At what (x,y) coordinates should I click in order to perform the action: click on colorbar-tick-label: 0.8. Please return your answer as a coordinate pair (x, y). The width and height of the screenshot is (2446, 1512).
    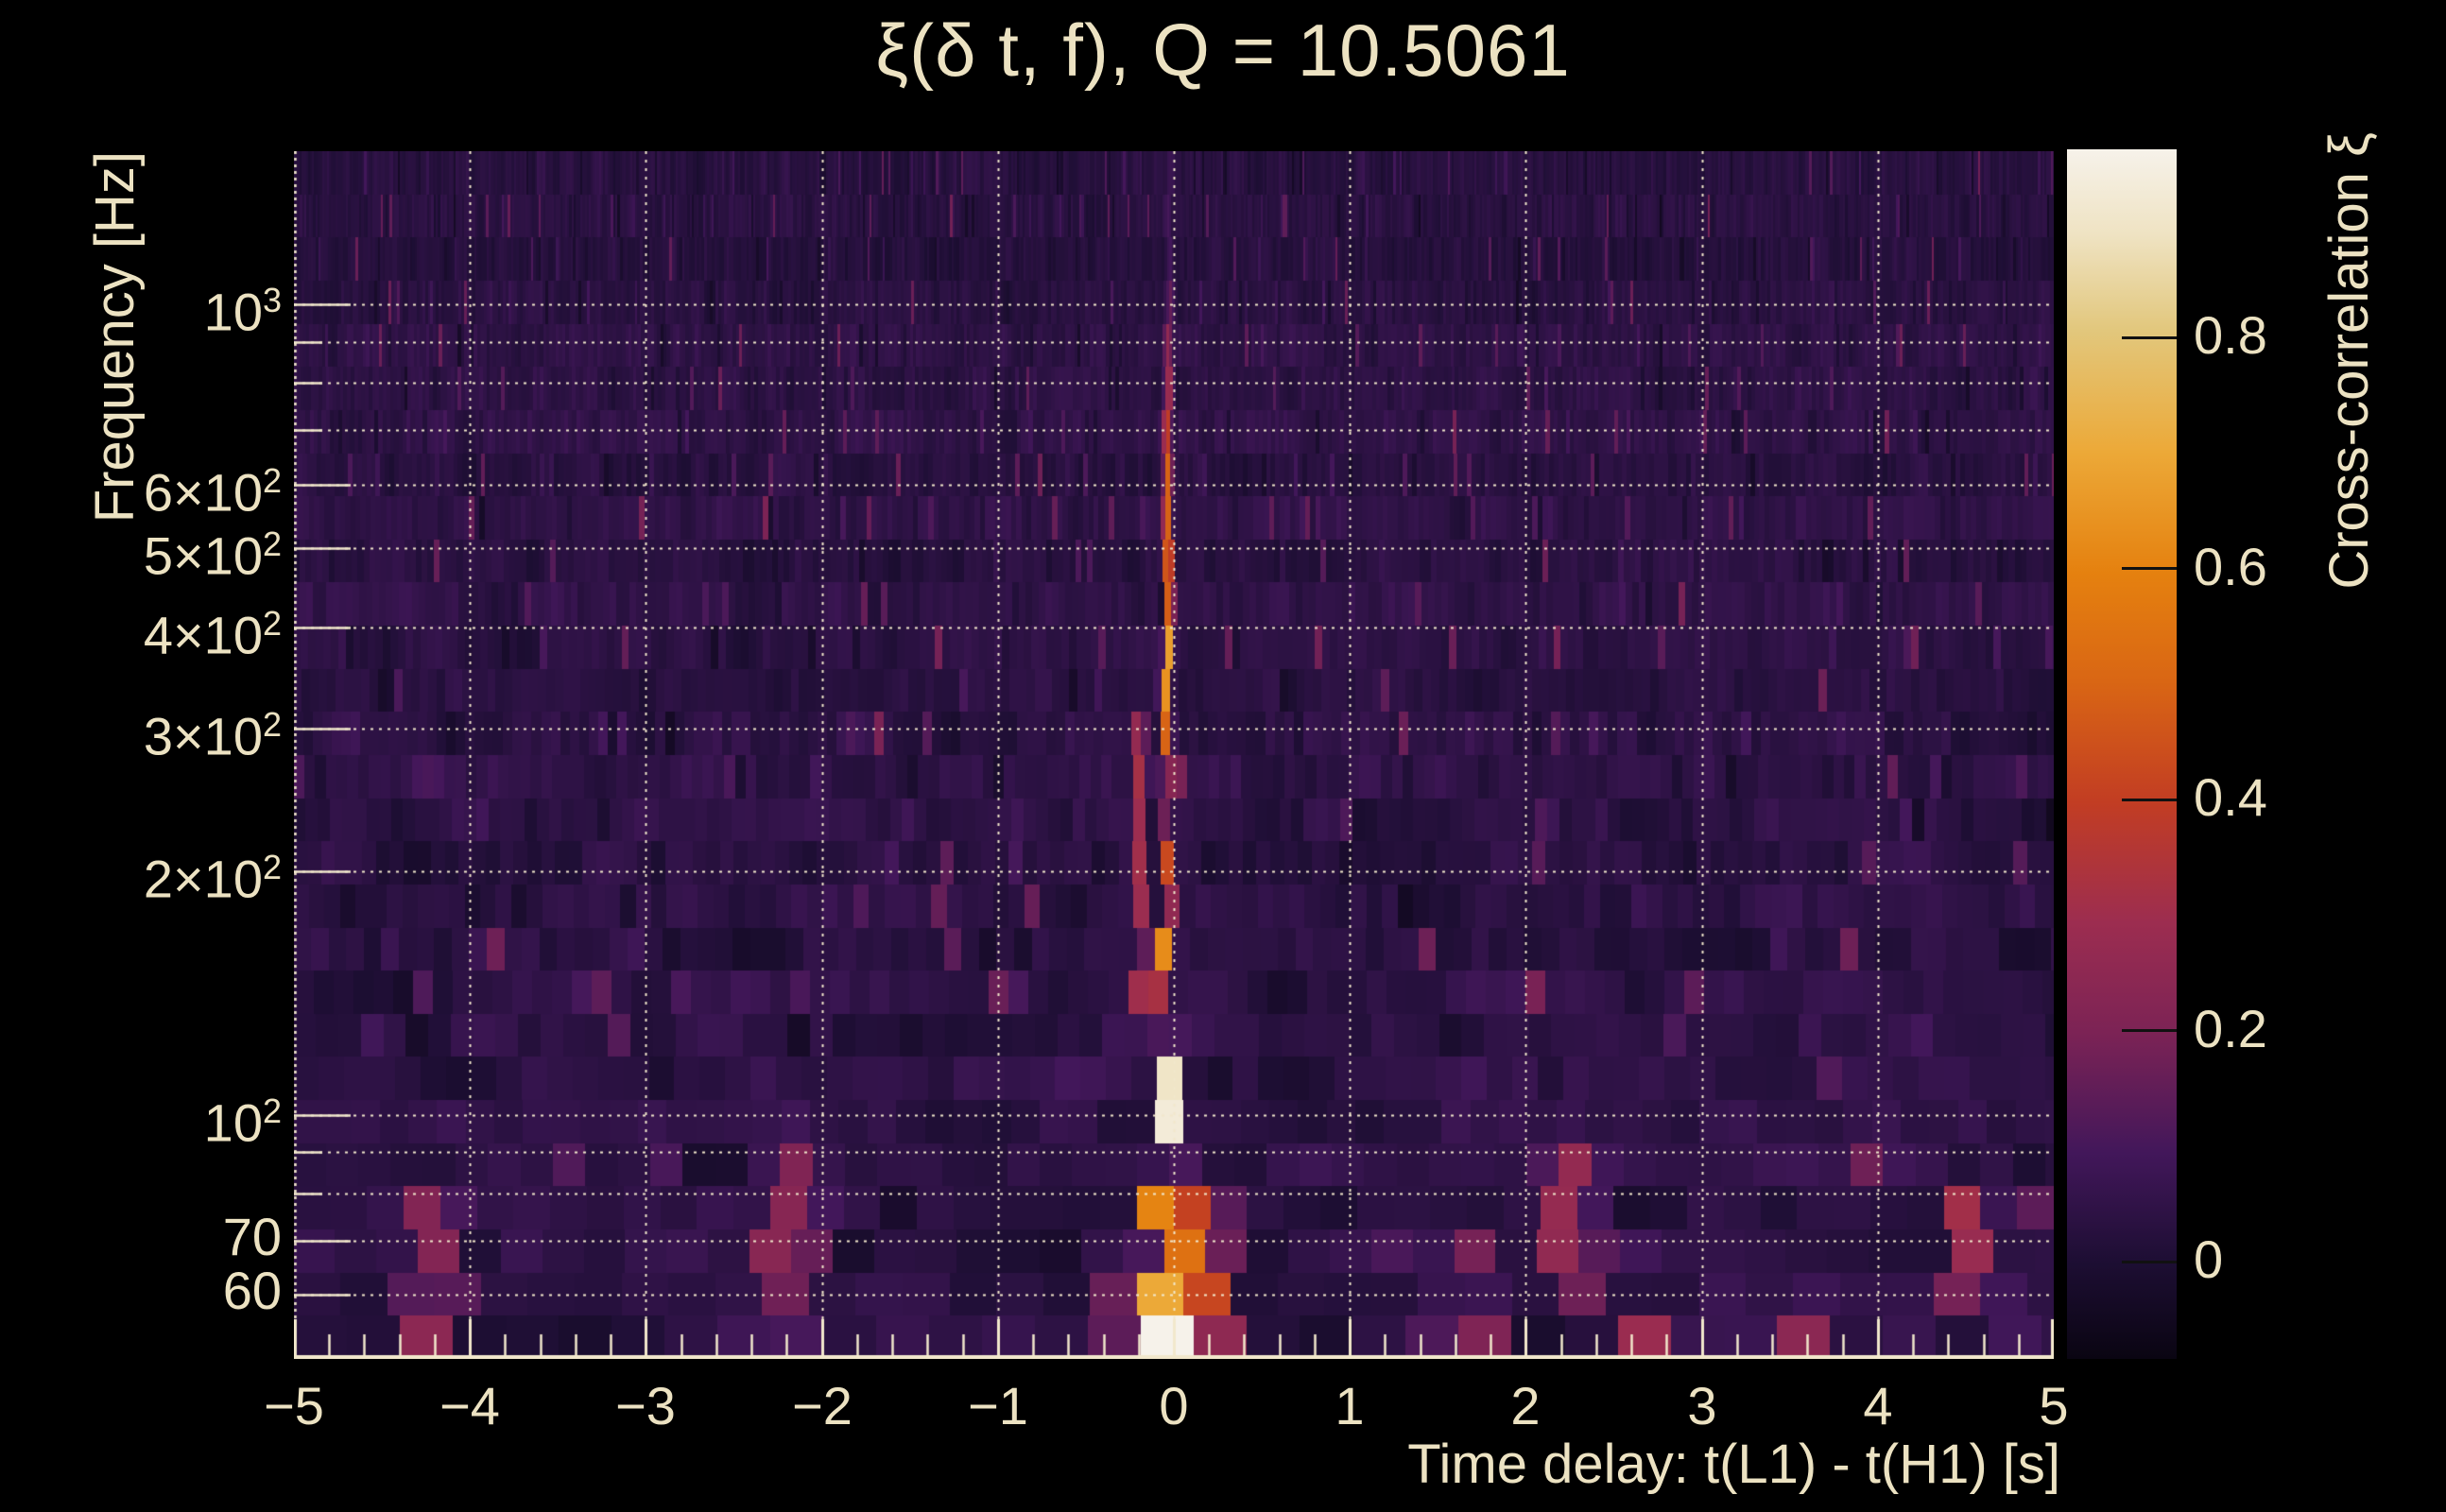
    Looking at the image, I should click on (2230, 335).